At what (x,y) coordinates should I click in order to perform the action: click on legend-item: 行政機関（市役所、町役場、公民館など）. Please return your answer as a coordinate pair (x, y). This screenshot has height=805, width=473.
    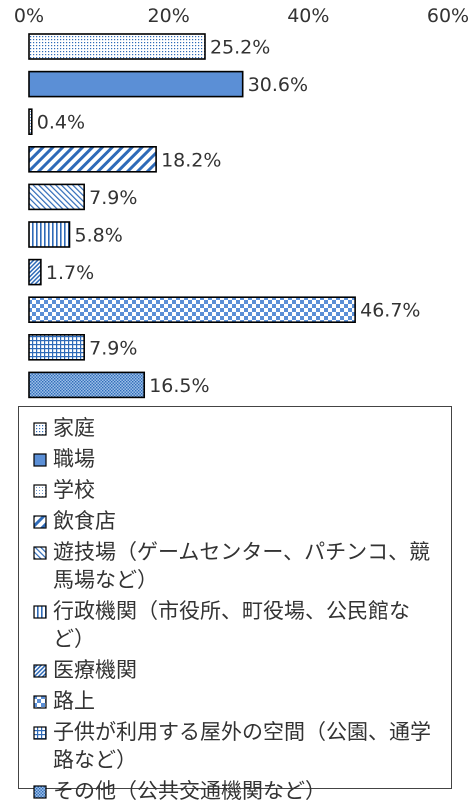
    Looking at the image, I should click on (237, 625).